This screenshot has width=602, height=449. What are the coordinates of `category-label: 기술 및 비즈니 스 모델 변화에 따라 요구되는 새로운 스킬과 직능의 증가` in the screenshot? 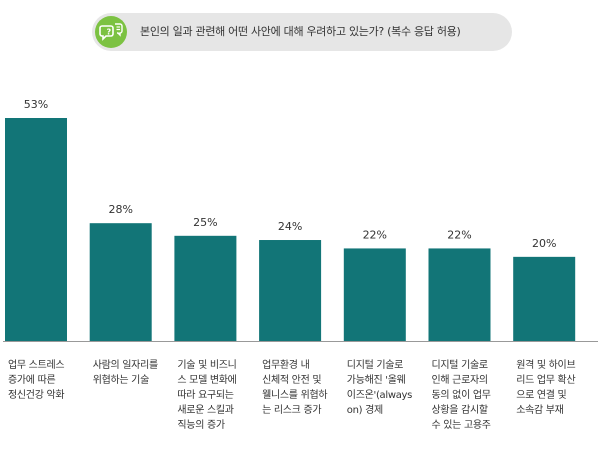 It's located at (207, 395).